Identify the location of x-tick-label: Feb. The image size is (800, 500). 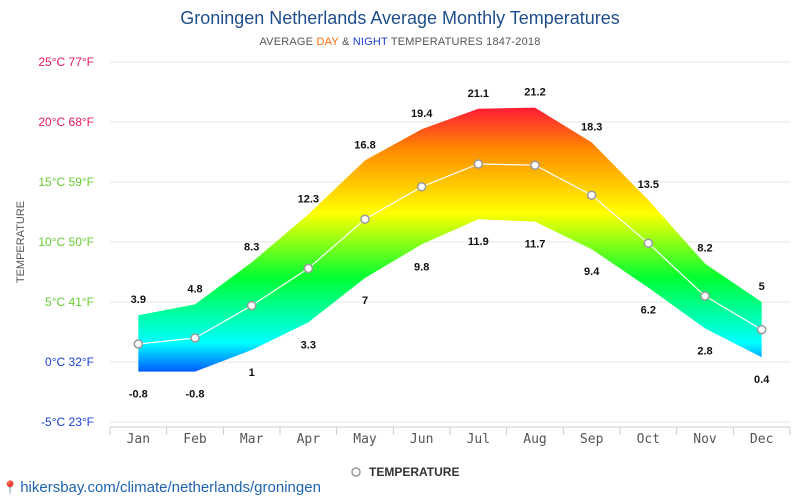
(195, 439).